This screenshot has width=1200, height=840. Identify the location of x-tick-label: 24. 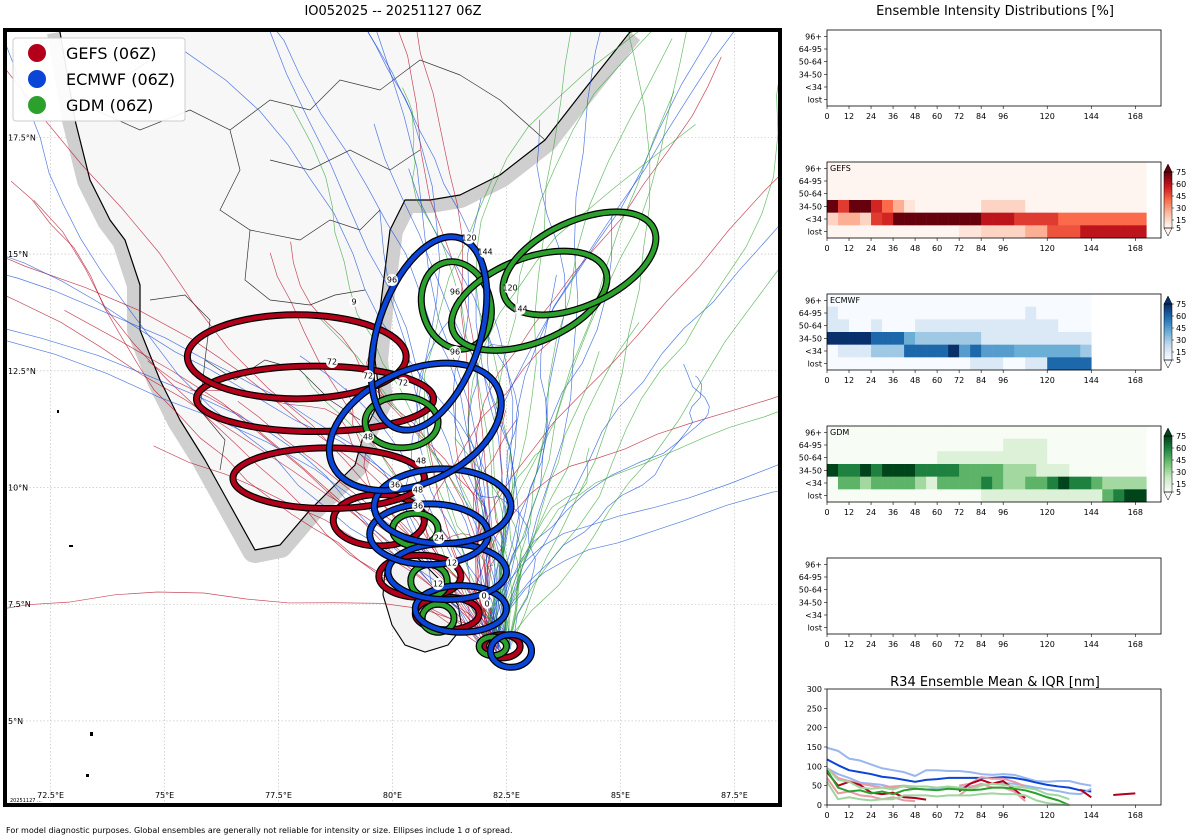
(871, 380).